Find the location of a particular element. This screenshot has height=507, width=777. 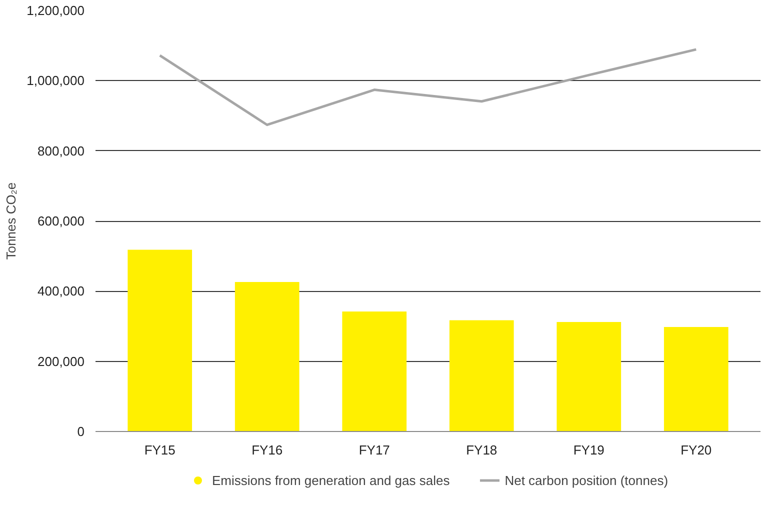

x-tick-label: FY16 is located at coordinates (267, 450).